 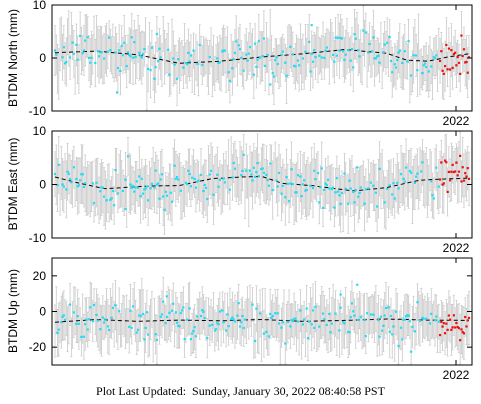 What do you see at coordinates (357, 284) in the screenshot?
I see `outlier-data-point` at bounding box center [357, 284].